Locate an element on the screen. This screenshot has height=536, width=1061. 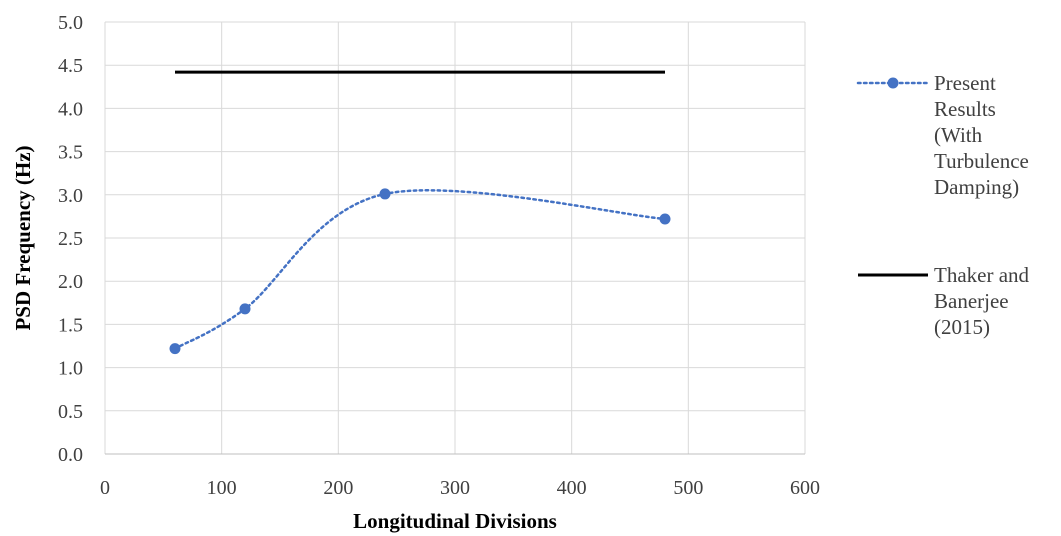
legend-label-line: Results is located at coordinates (965, 109).